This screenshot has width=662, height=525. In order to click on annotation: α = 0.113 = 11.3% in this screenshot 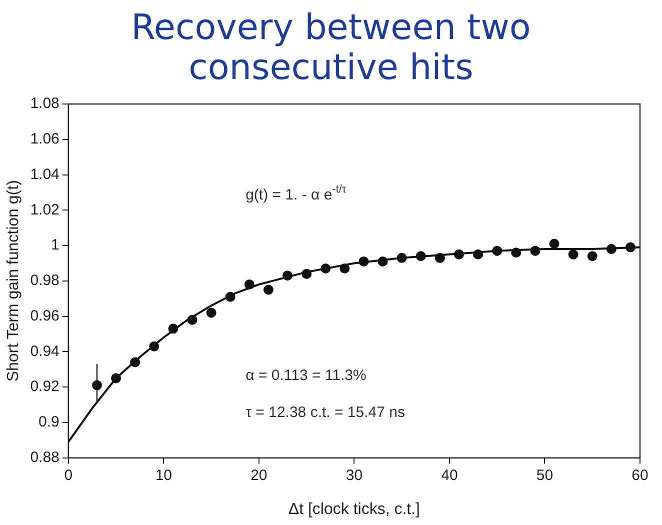, I will do `click(306, 375)`.